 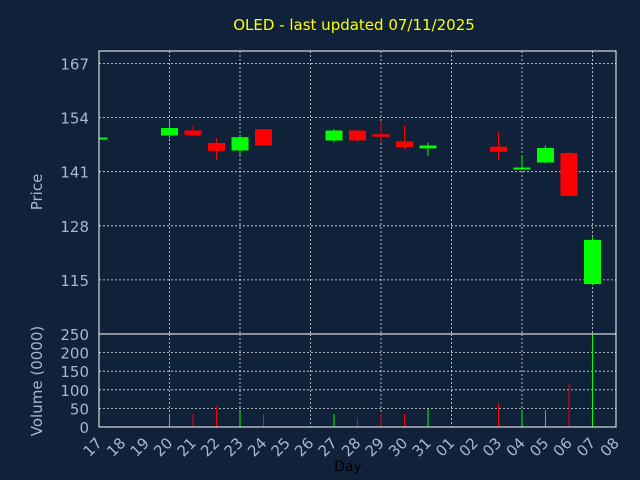 What do you see at coordinates (84, 428) in the screenshot?
I see `volume-tick-label: 0` at bounding box center [84, 428].